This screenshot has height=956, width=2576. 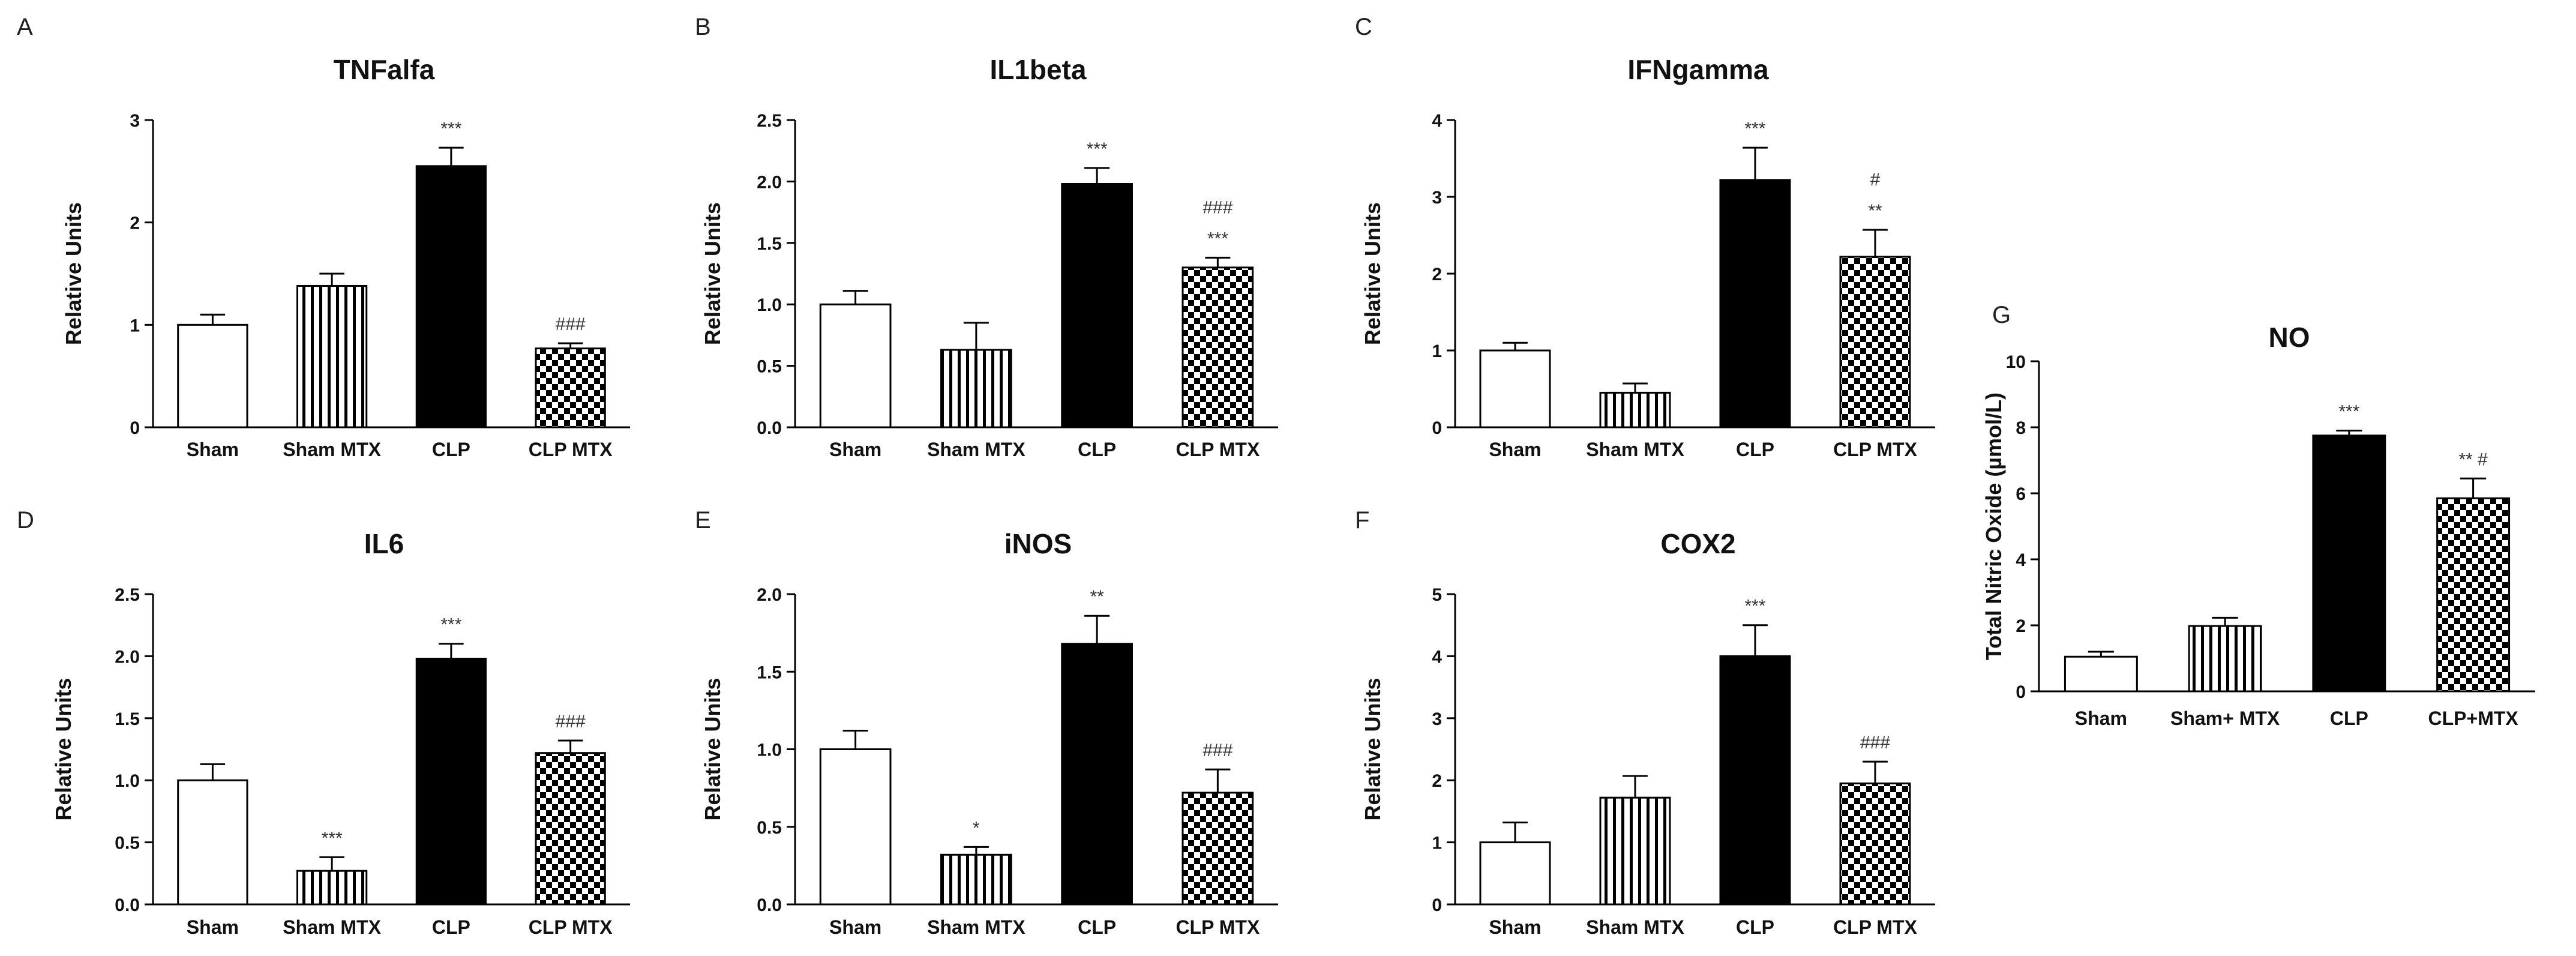 I want to click on category-label: CLP+MTX, so click(x=2473, y=718).